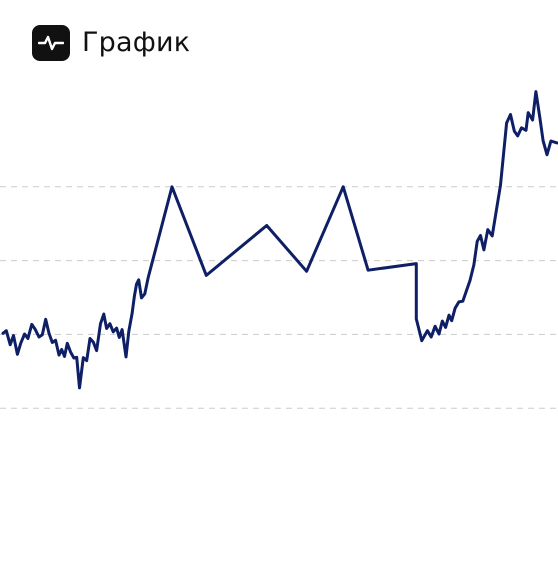  I want to click on pulse-icon, so click(51, 43).